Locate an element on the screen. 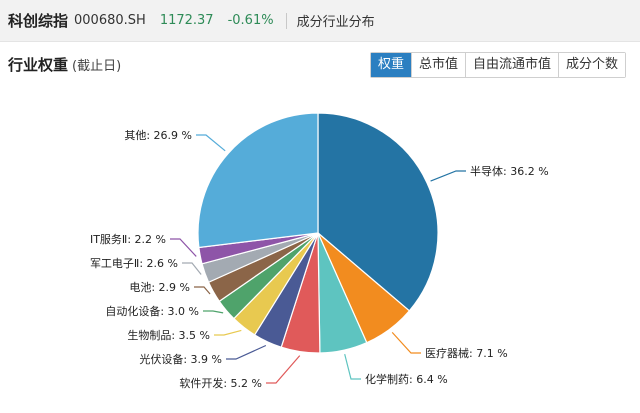 The width and height of the screenshot is (640, 413). slice-label: 半导体: 36.2 % is located at coordinates (509, 171).